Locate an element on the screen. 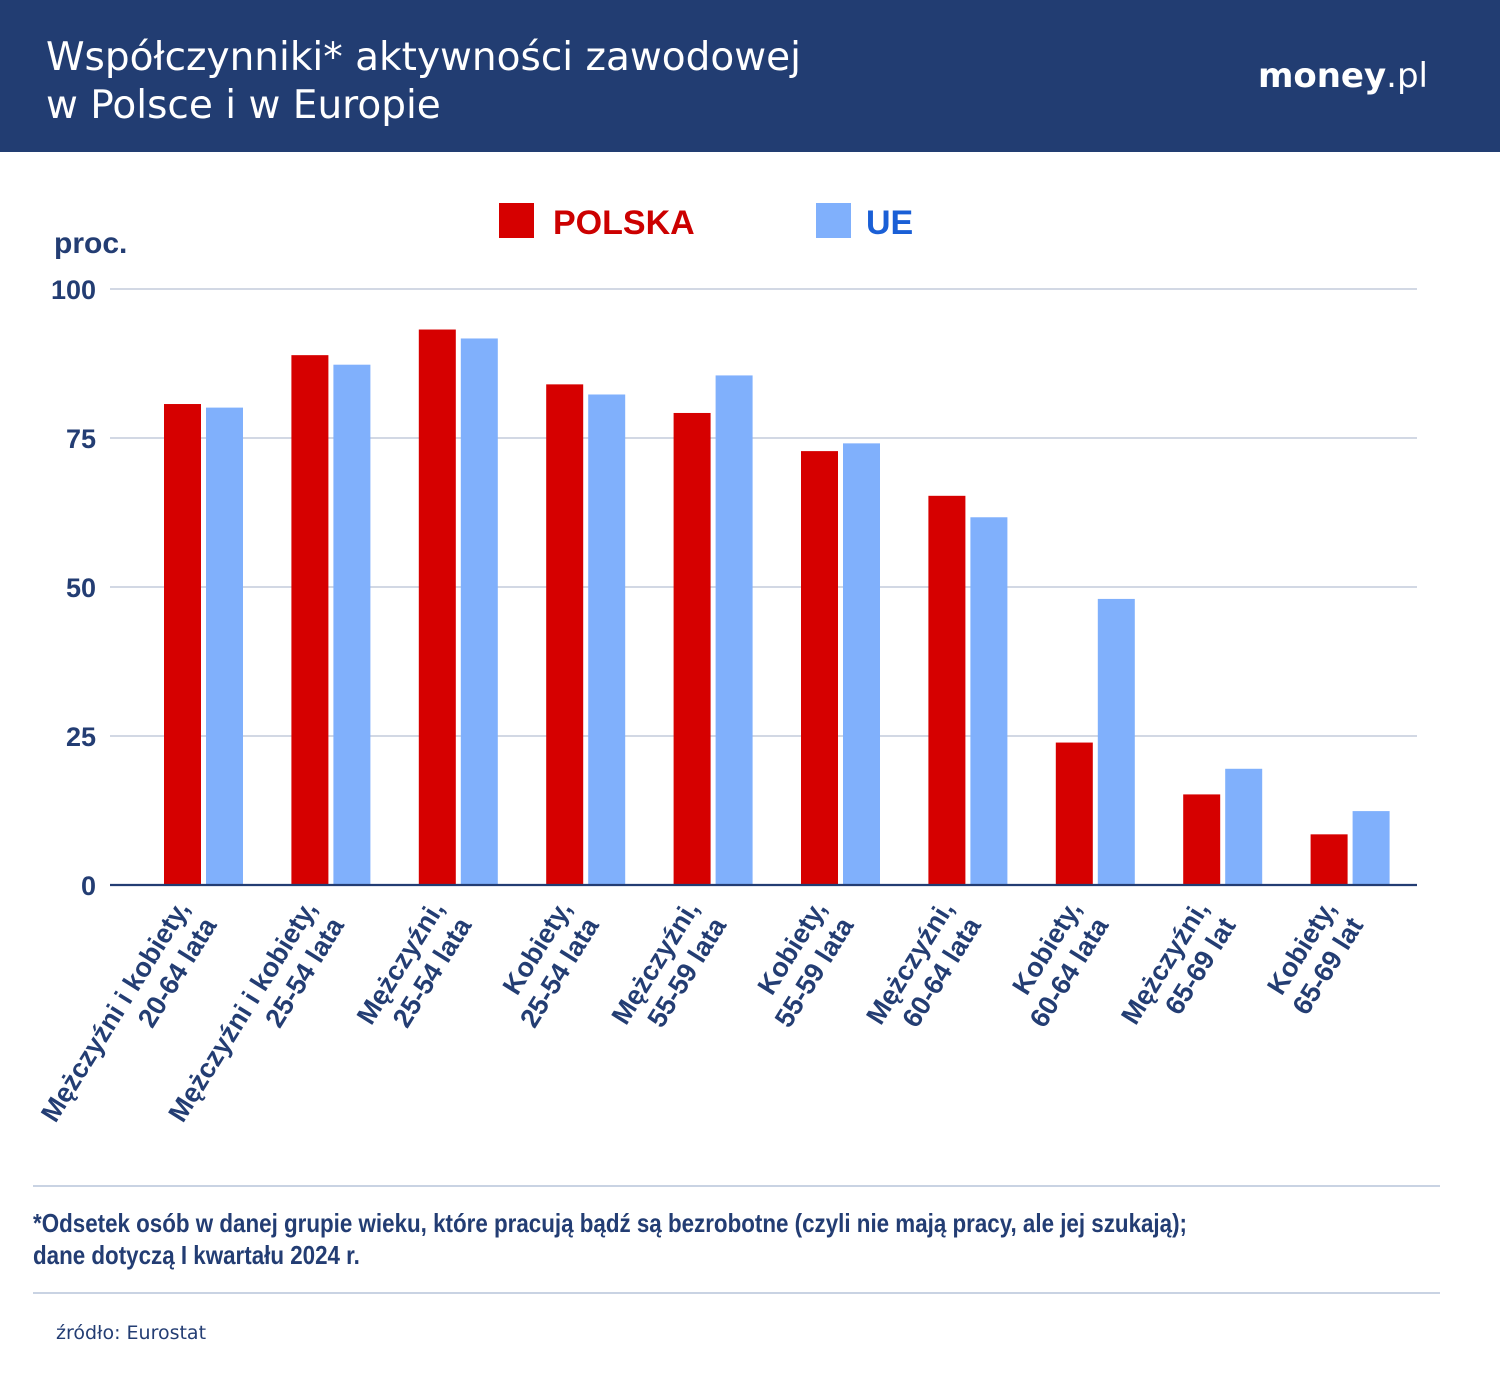  legend-swatch-ue is located at coordinates (833, 220).